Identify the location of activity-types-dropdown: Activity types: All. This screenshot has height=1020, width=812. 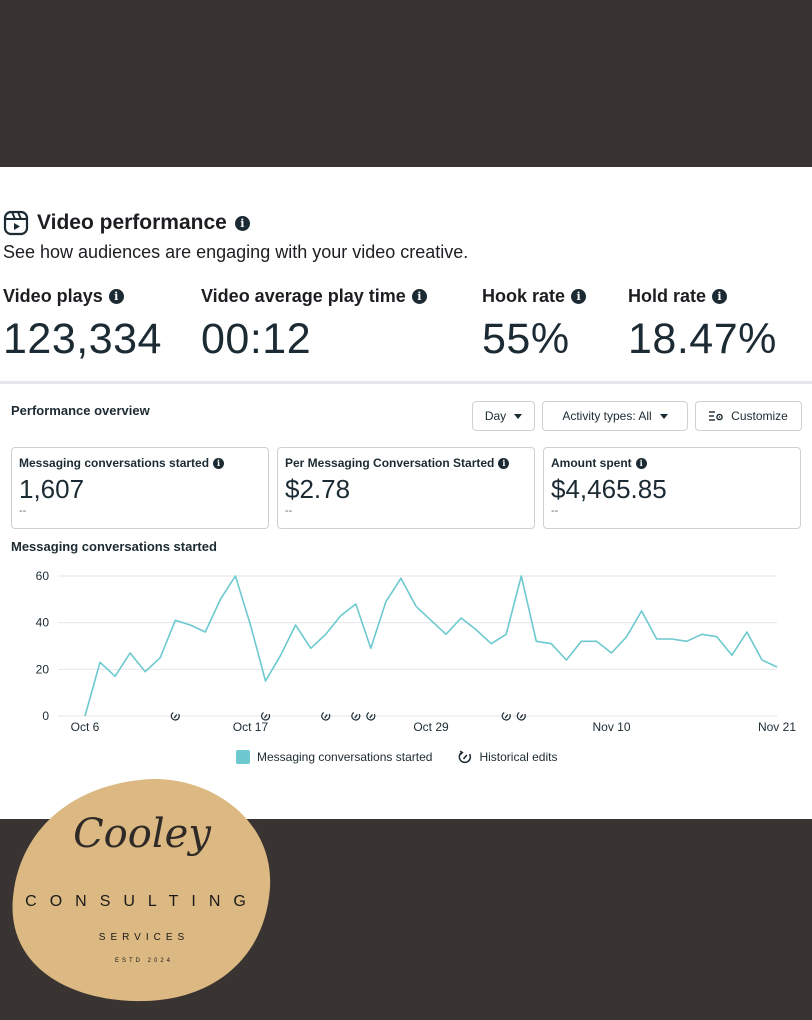
(615, 416).